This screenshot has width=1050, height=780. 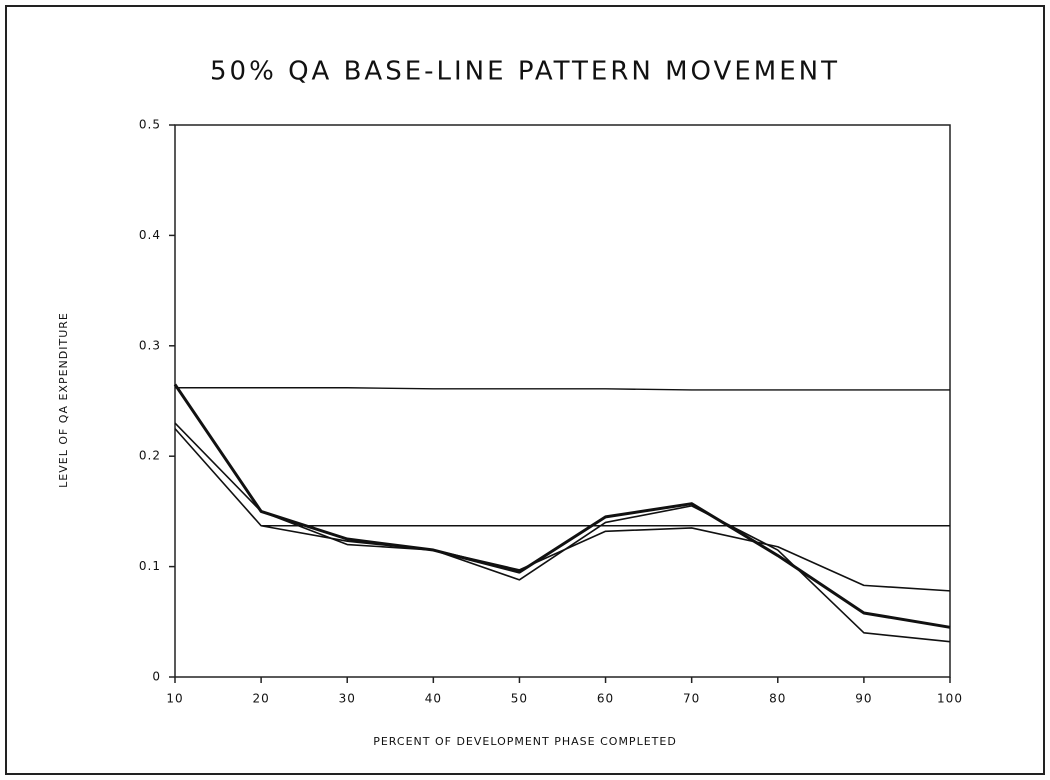 What do you see at coordinates (562, 389) in the screenshot?
I see `series-line` at bounding box center [562, 389].